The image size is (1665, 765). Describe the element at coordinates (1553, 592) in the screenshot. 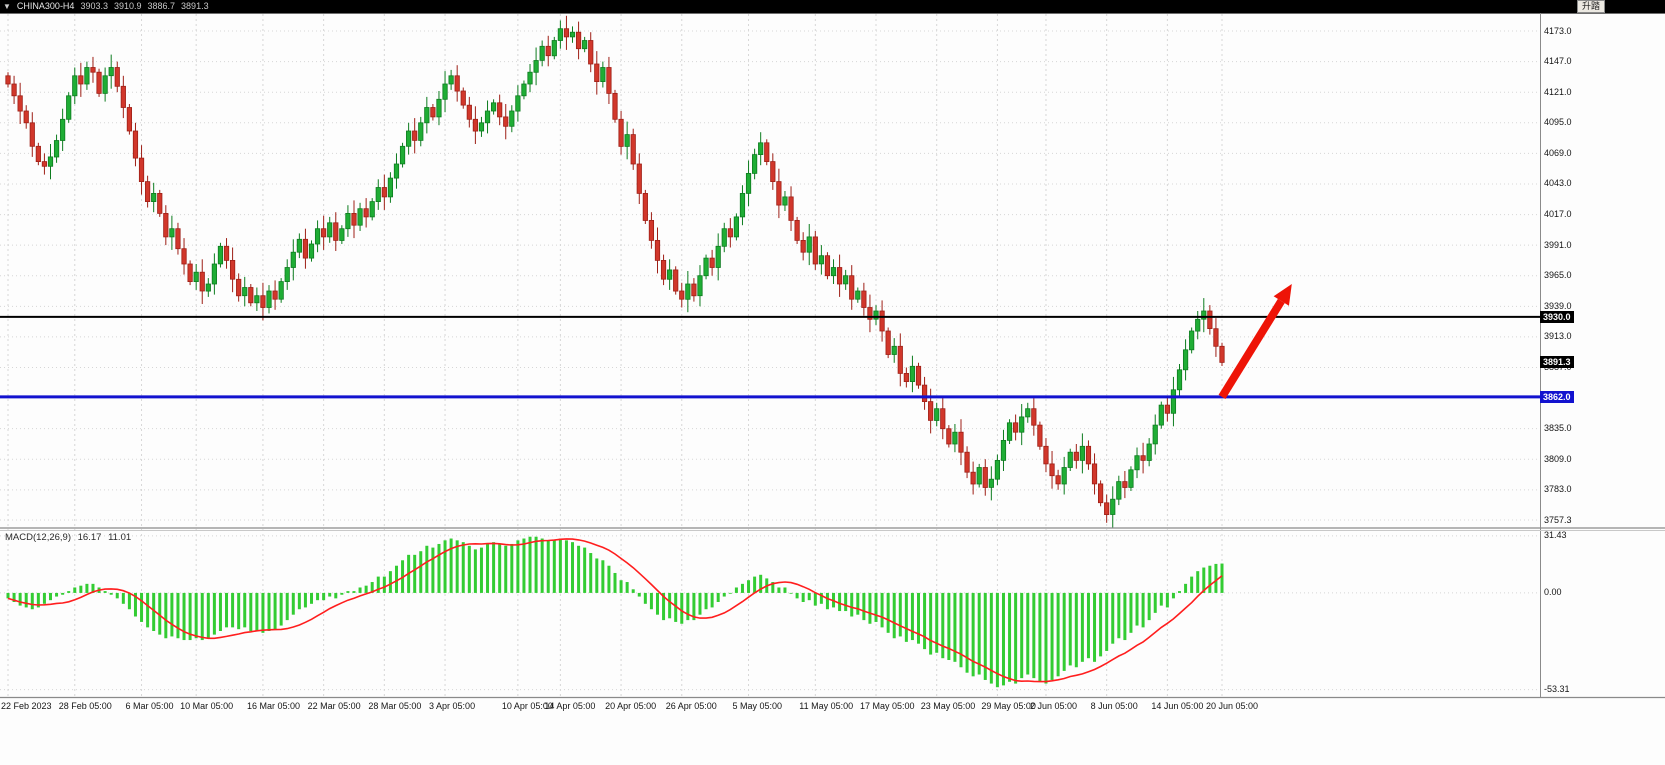

I see `macd-tick-label: 0.00` at that location.